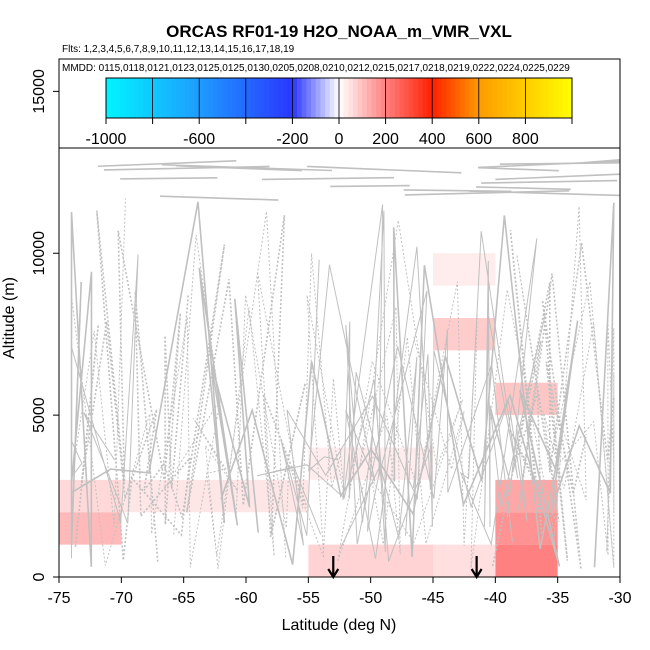  What do you see at coordinates (329, 133) in the screenshot?
I see `colorbar-ticks: -1000 -600 -200 0 200 400 600 800` at bounding box center [329, 133].